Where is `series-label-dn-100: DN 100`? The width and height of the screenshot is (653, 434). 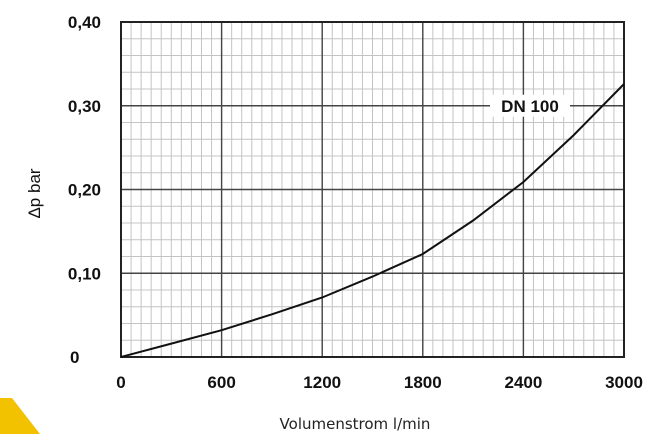 series-label-dn-100: DN 100 is located at coordinates (530, 106).